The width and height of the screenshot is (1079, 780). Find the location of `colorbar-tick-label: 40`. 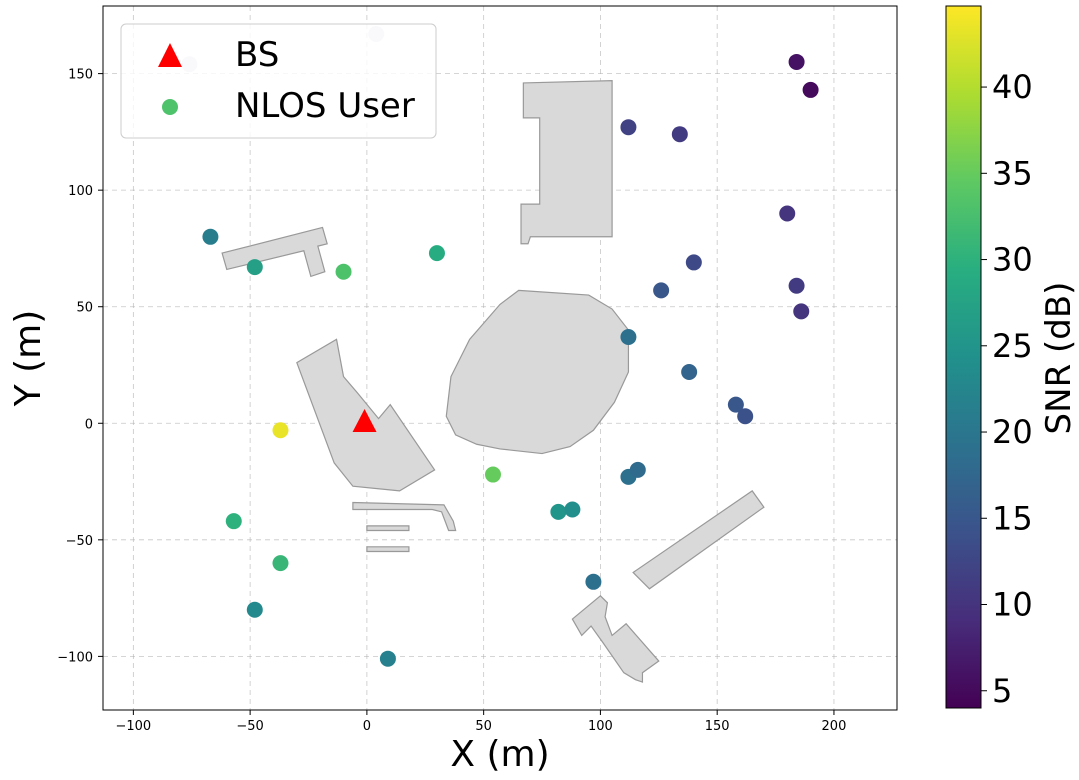

colorbar-tick-label: 40 is located at coordinates (1012, 87).